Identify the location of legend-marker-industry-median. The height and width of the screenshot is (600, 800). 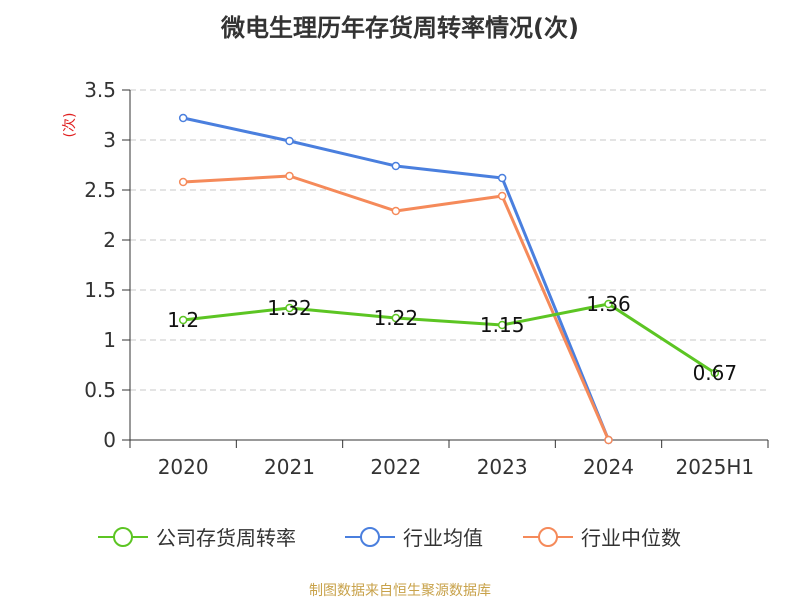
(548, 536).